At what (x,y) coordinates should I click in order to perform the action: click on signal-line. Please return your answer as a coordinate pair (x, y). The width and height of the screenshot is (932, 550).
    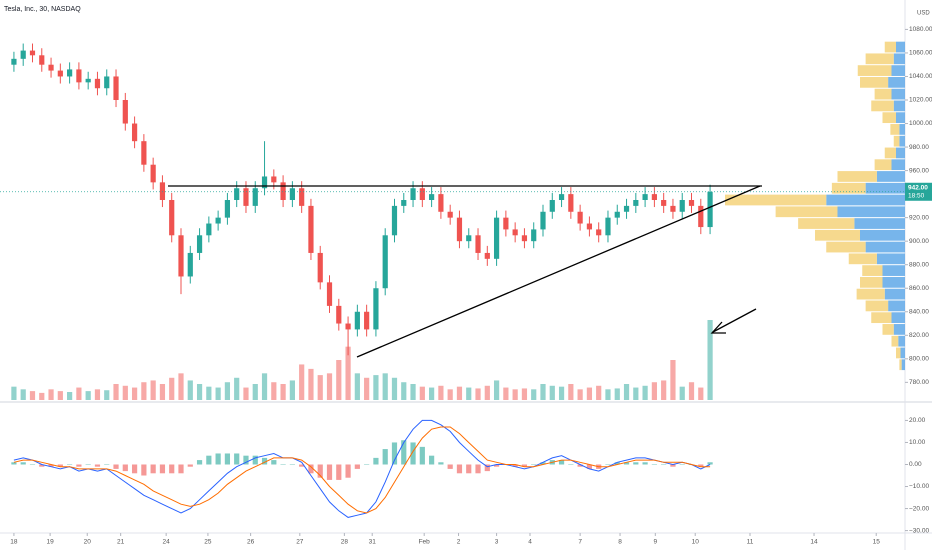
    Looking at the image, I should click on (362, 470).